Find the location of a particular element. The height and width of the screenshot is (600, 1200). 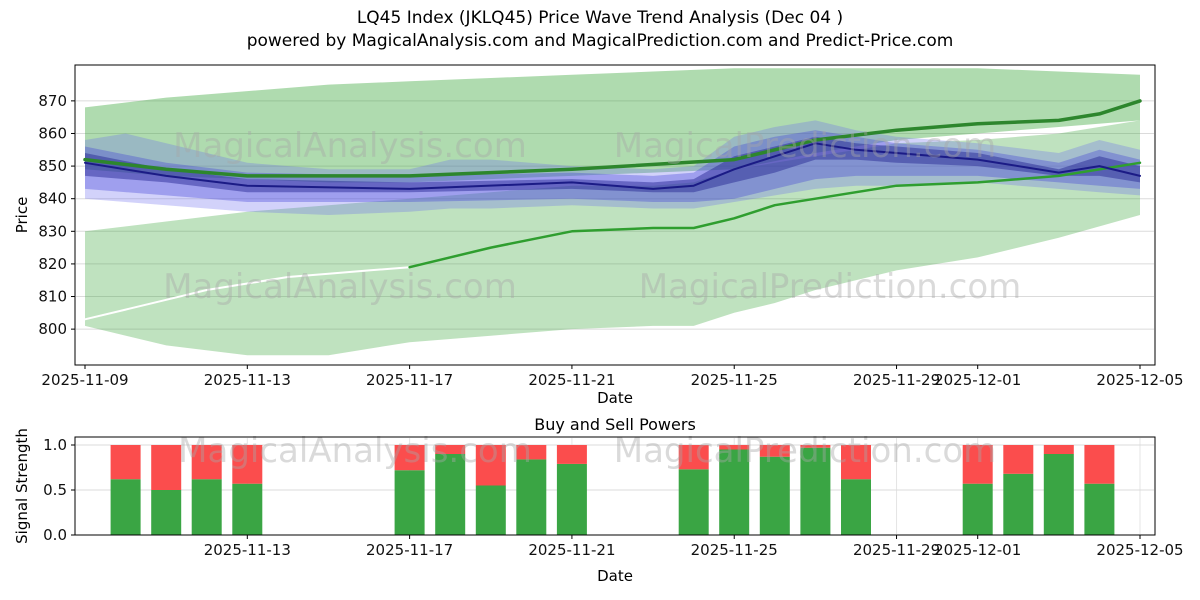

price-axis-label: Price is located at coordinates (22, 215).